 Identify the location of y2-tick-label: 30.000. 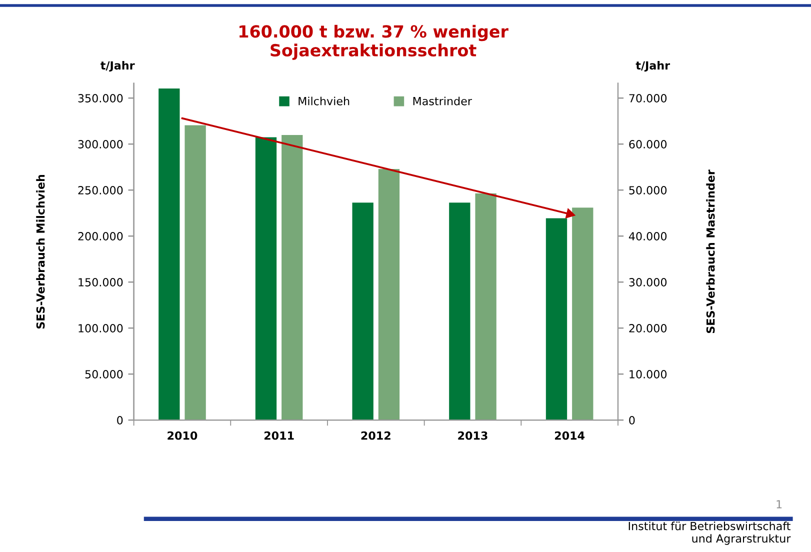
(648, 282).